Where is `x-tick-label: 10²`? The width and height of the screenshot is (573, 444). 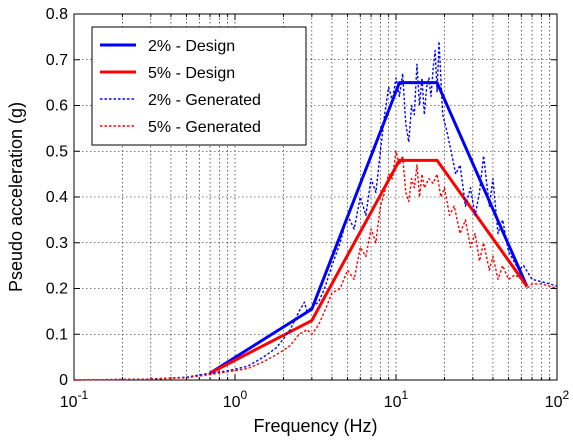
x-tick-label: 10² is located at coordinates (557, 399).